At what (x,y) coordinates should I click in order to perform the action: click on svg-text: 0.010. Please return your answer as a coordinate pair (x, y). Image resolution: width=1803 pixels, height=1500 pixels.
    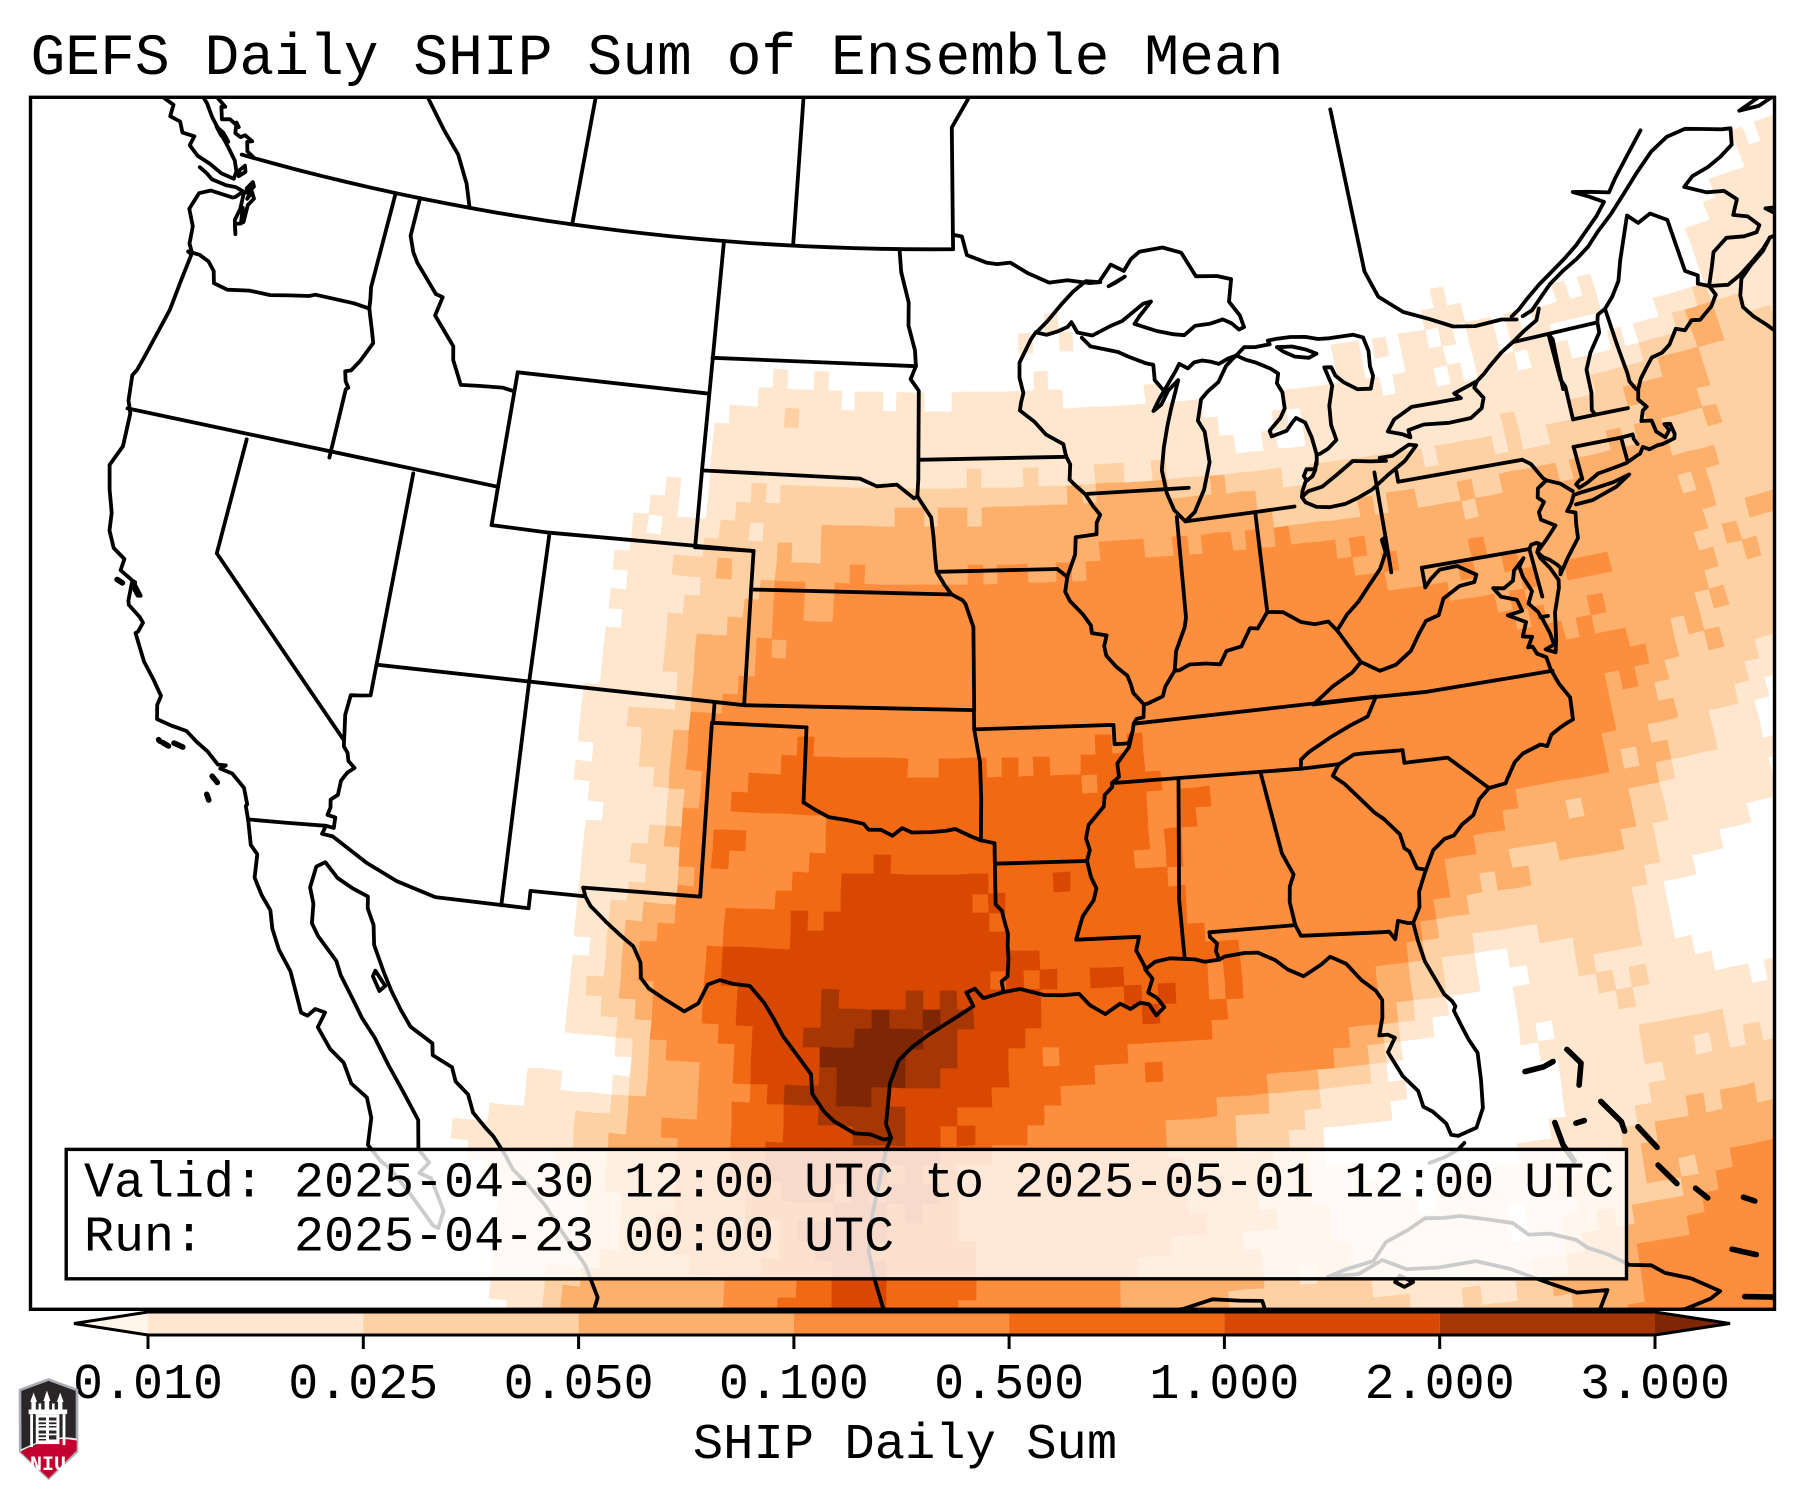
    Looking at the image, I should click on (148, 1385).